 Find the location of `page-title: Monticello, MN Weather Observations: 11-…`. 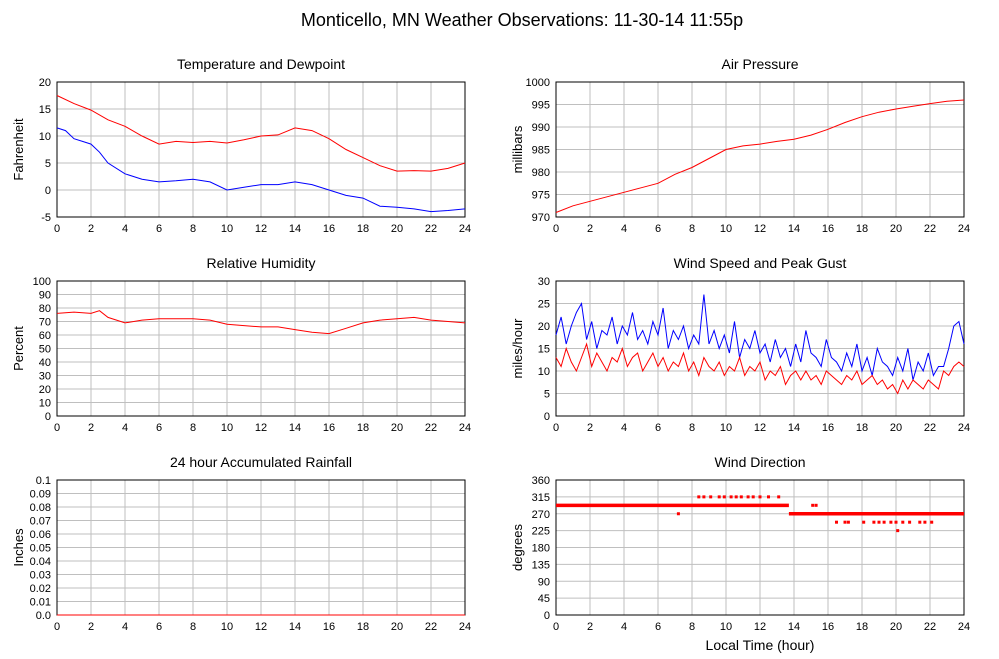

page-title: Monticello, MN Weather Observations: 11-… is located at coordinates (522, 20).